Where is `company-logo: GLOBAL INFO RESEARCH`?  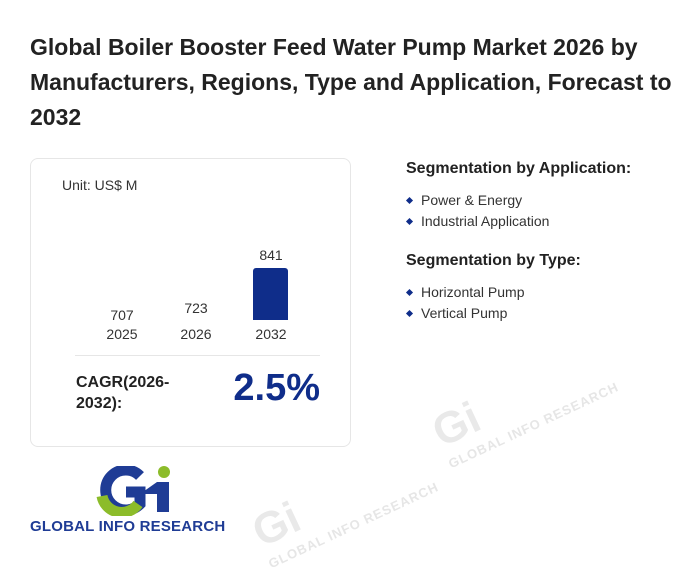 company-logo: GLOBAL INFO RESEARCH is located at coordinates (130, 500).